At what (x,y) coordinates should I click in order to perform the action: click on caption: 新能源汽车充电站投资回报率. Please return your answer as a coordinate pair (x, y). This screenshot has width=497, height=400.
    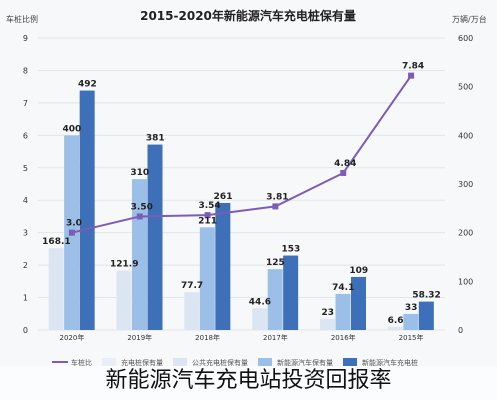
    Looking at the image, I should click on (248, 383).